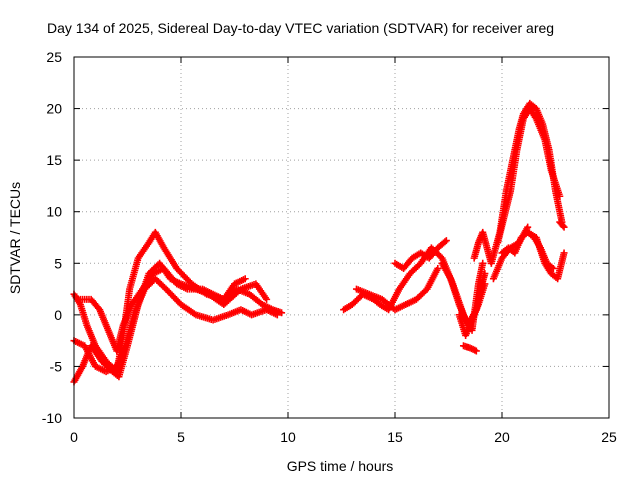 This screenshot has height=480, width=640. What do you see at coordinates (74, 437) in the screenshot?
I see `x-tick-label: 0` at bounding box center [74, 437].